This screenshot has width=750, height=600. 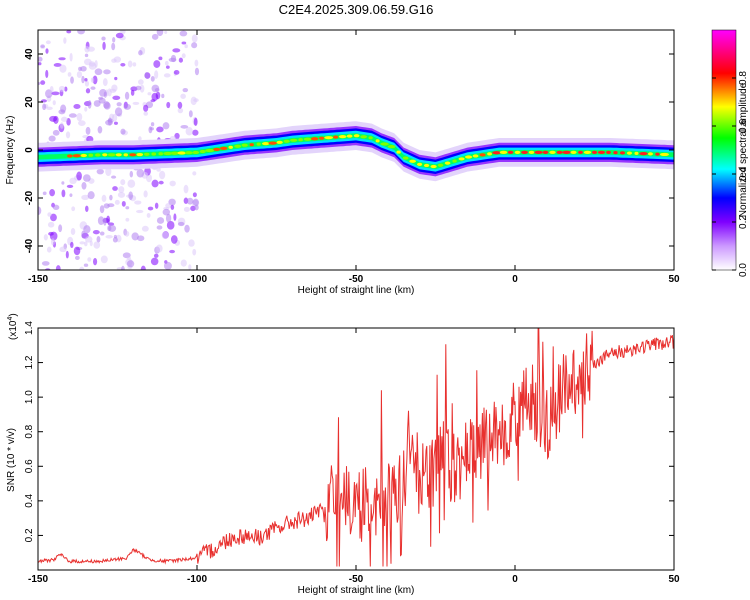 I want to click on y-tick-label: 1.4, so click(x=29, y=328).